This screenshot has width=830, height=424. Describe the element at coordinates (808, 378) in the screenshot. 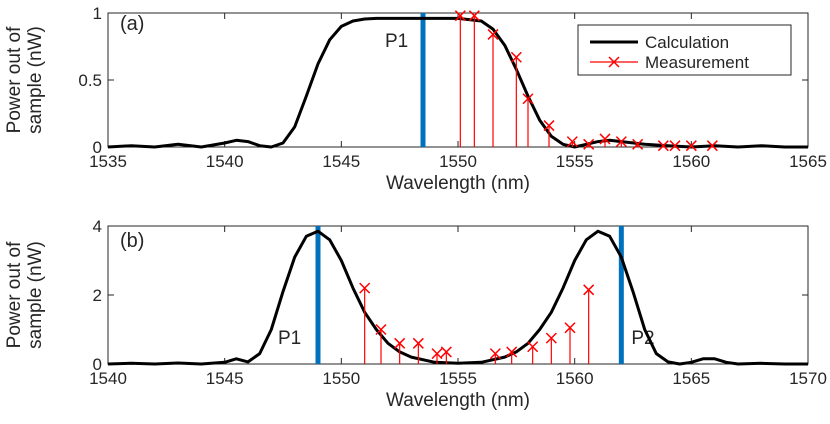

I see `x-tick-label: 1570` at that location.